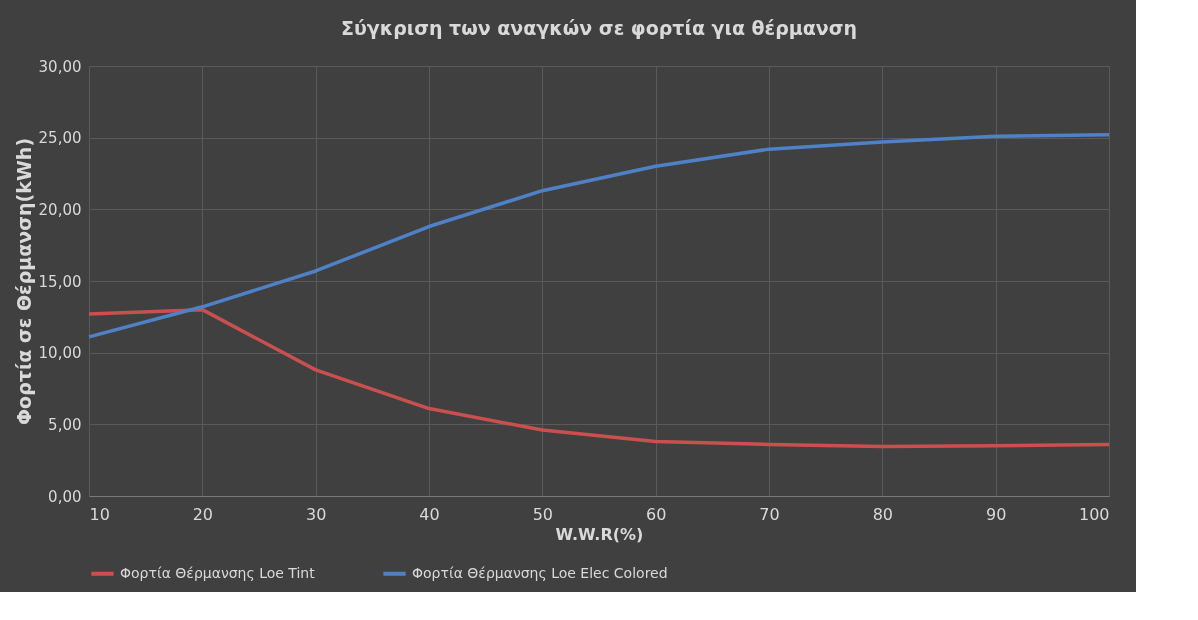 The image size is (1198, 620). I want to click on x-tick-label: 30, so click(316, 514).